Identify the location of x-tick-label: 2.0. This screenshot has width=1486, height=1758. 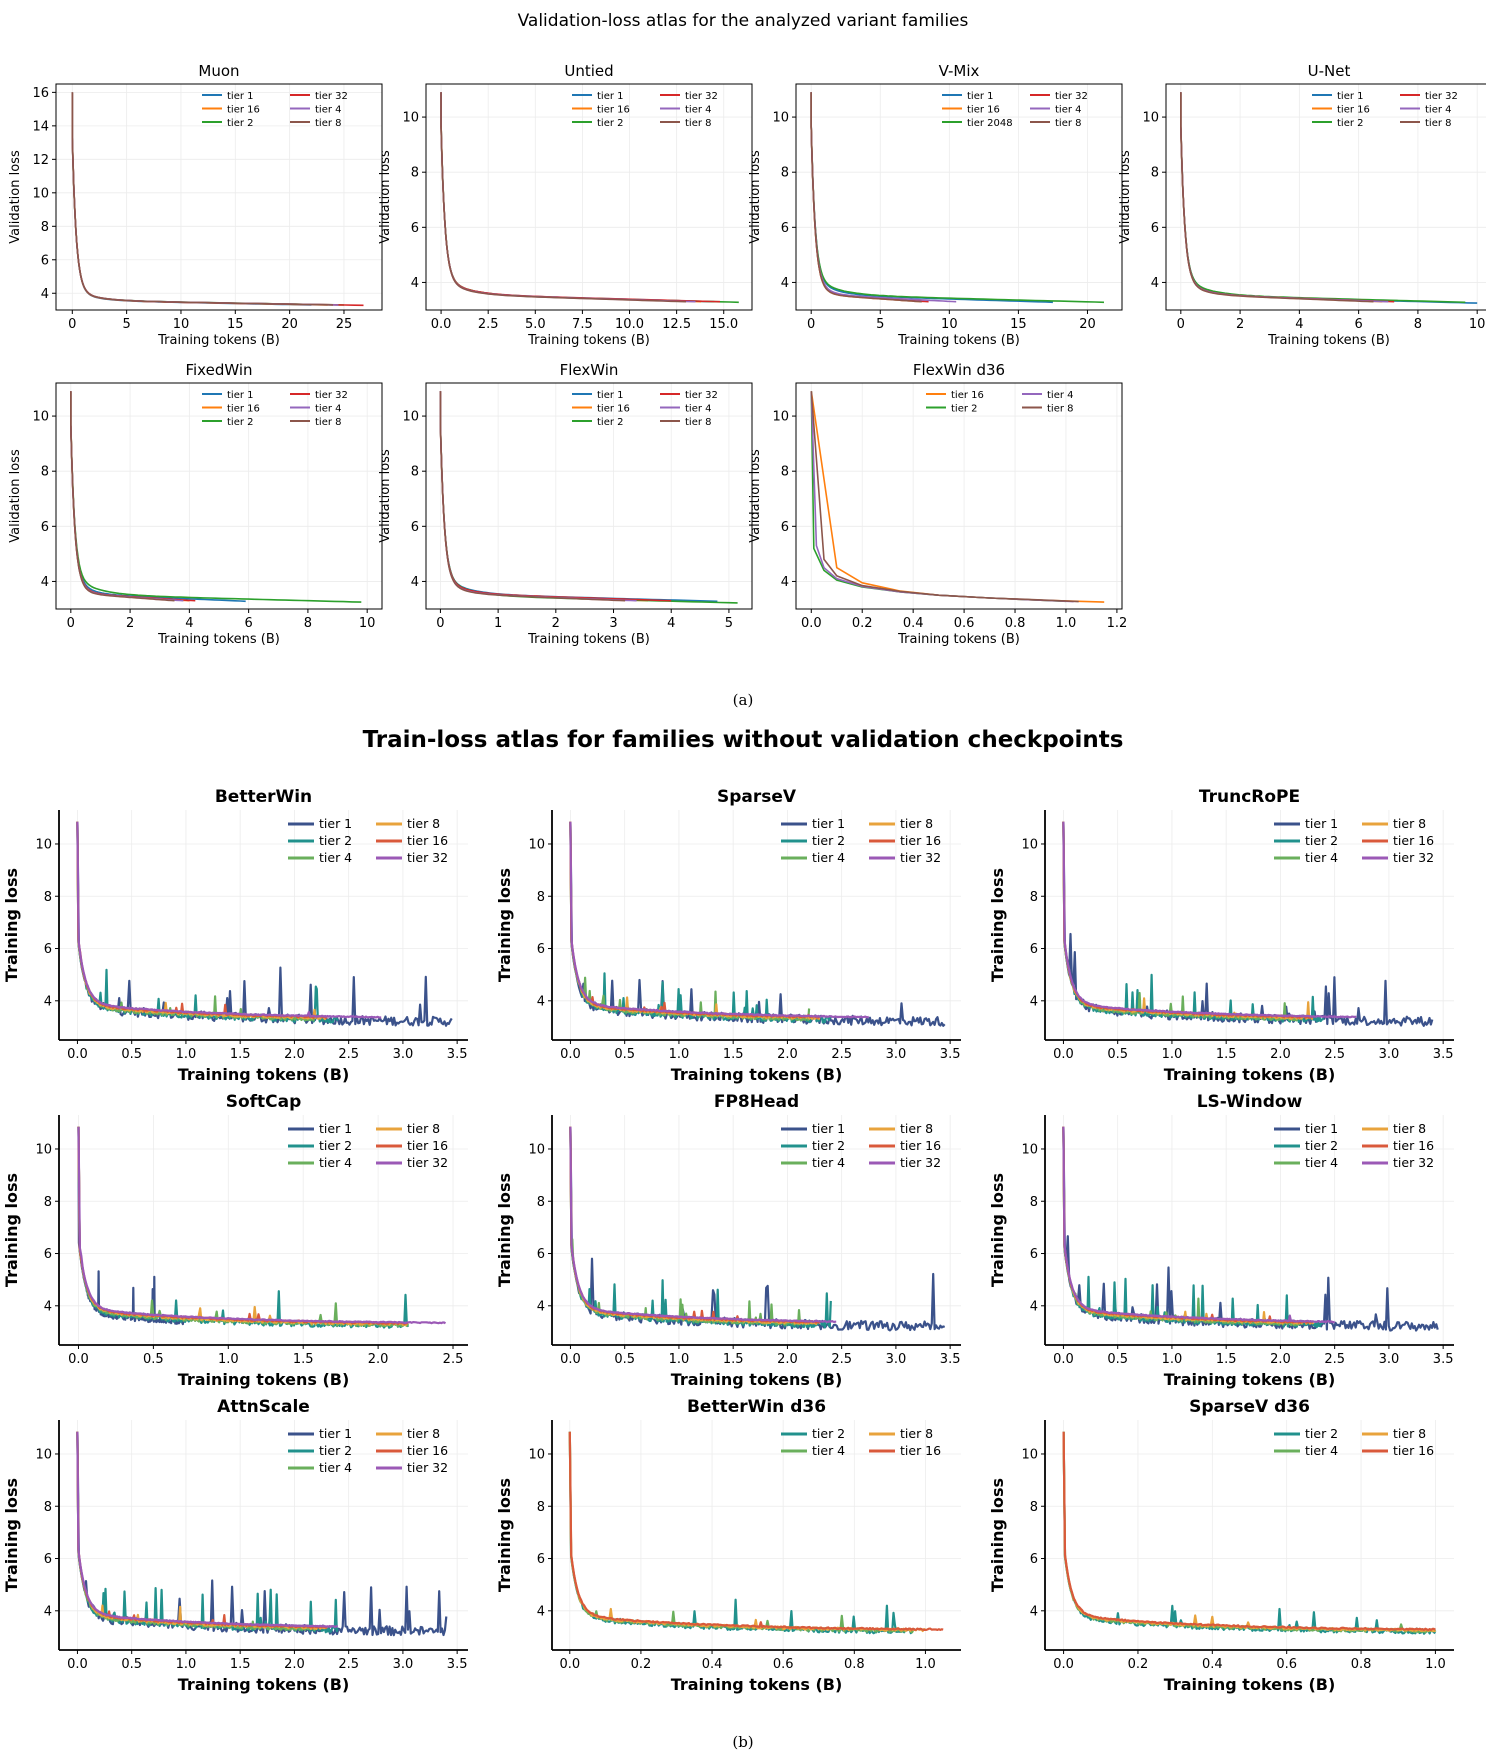
(1280, 1054).